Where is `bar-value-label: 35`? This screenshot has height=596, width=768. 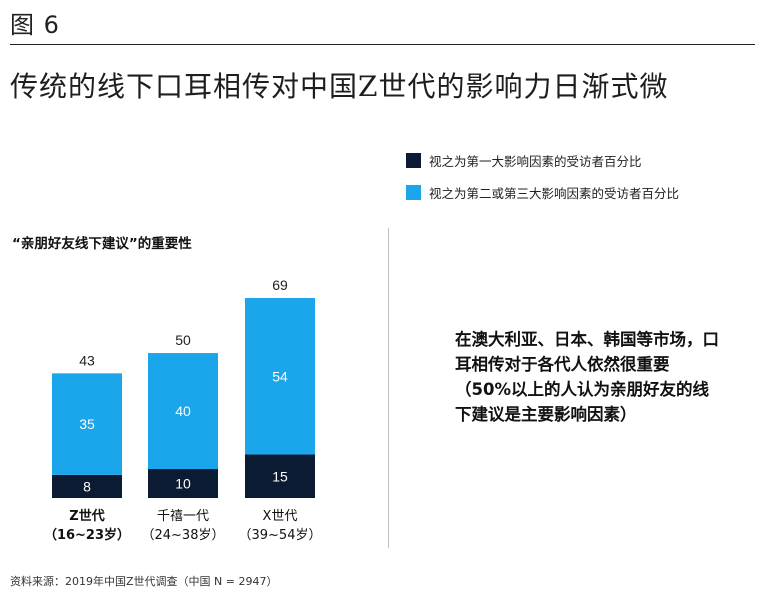
bar-value-label: 35 is located at coordinates (87, 424).